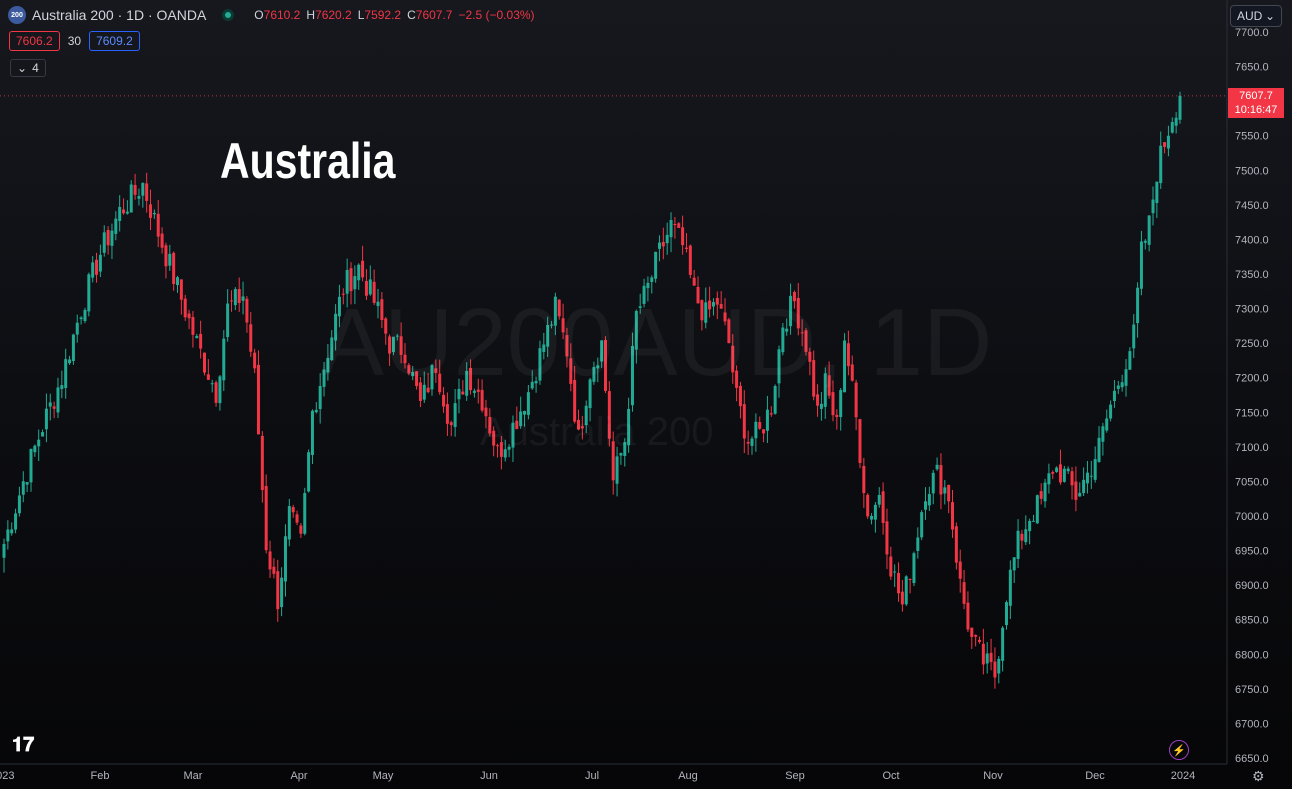 The height and width of the screenshot is (789, 1292). Describe the element at coordinates (1252, 552) in the screenshot. I see `price-tick-label: 6950.0` at that location.